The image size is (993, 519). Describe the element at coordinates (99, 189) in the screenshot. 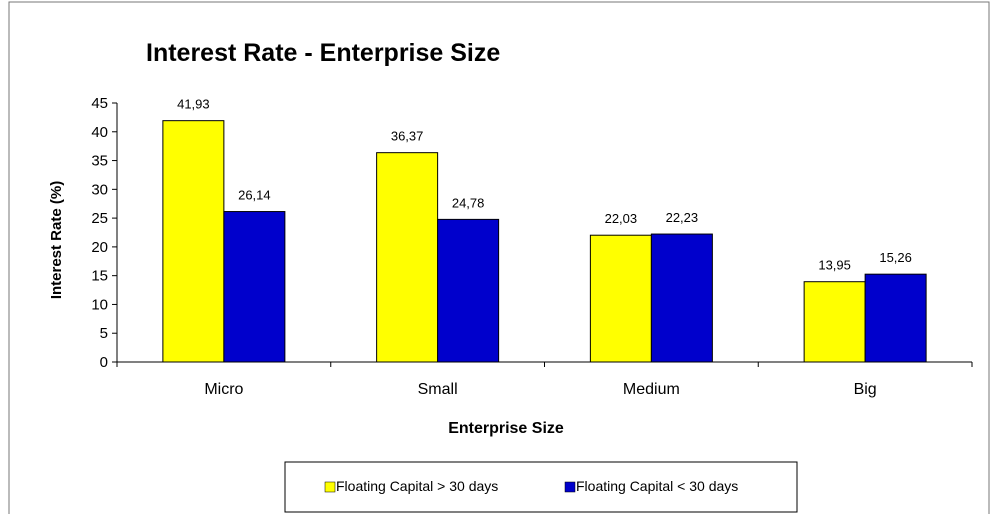

I see `y-tick-label: 30` at that location.